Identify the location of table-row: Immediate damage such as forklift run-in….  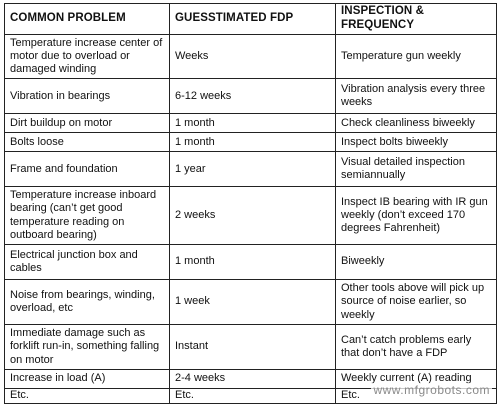
(250, 346).